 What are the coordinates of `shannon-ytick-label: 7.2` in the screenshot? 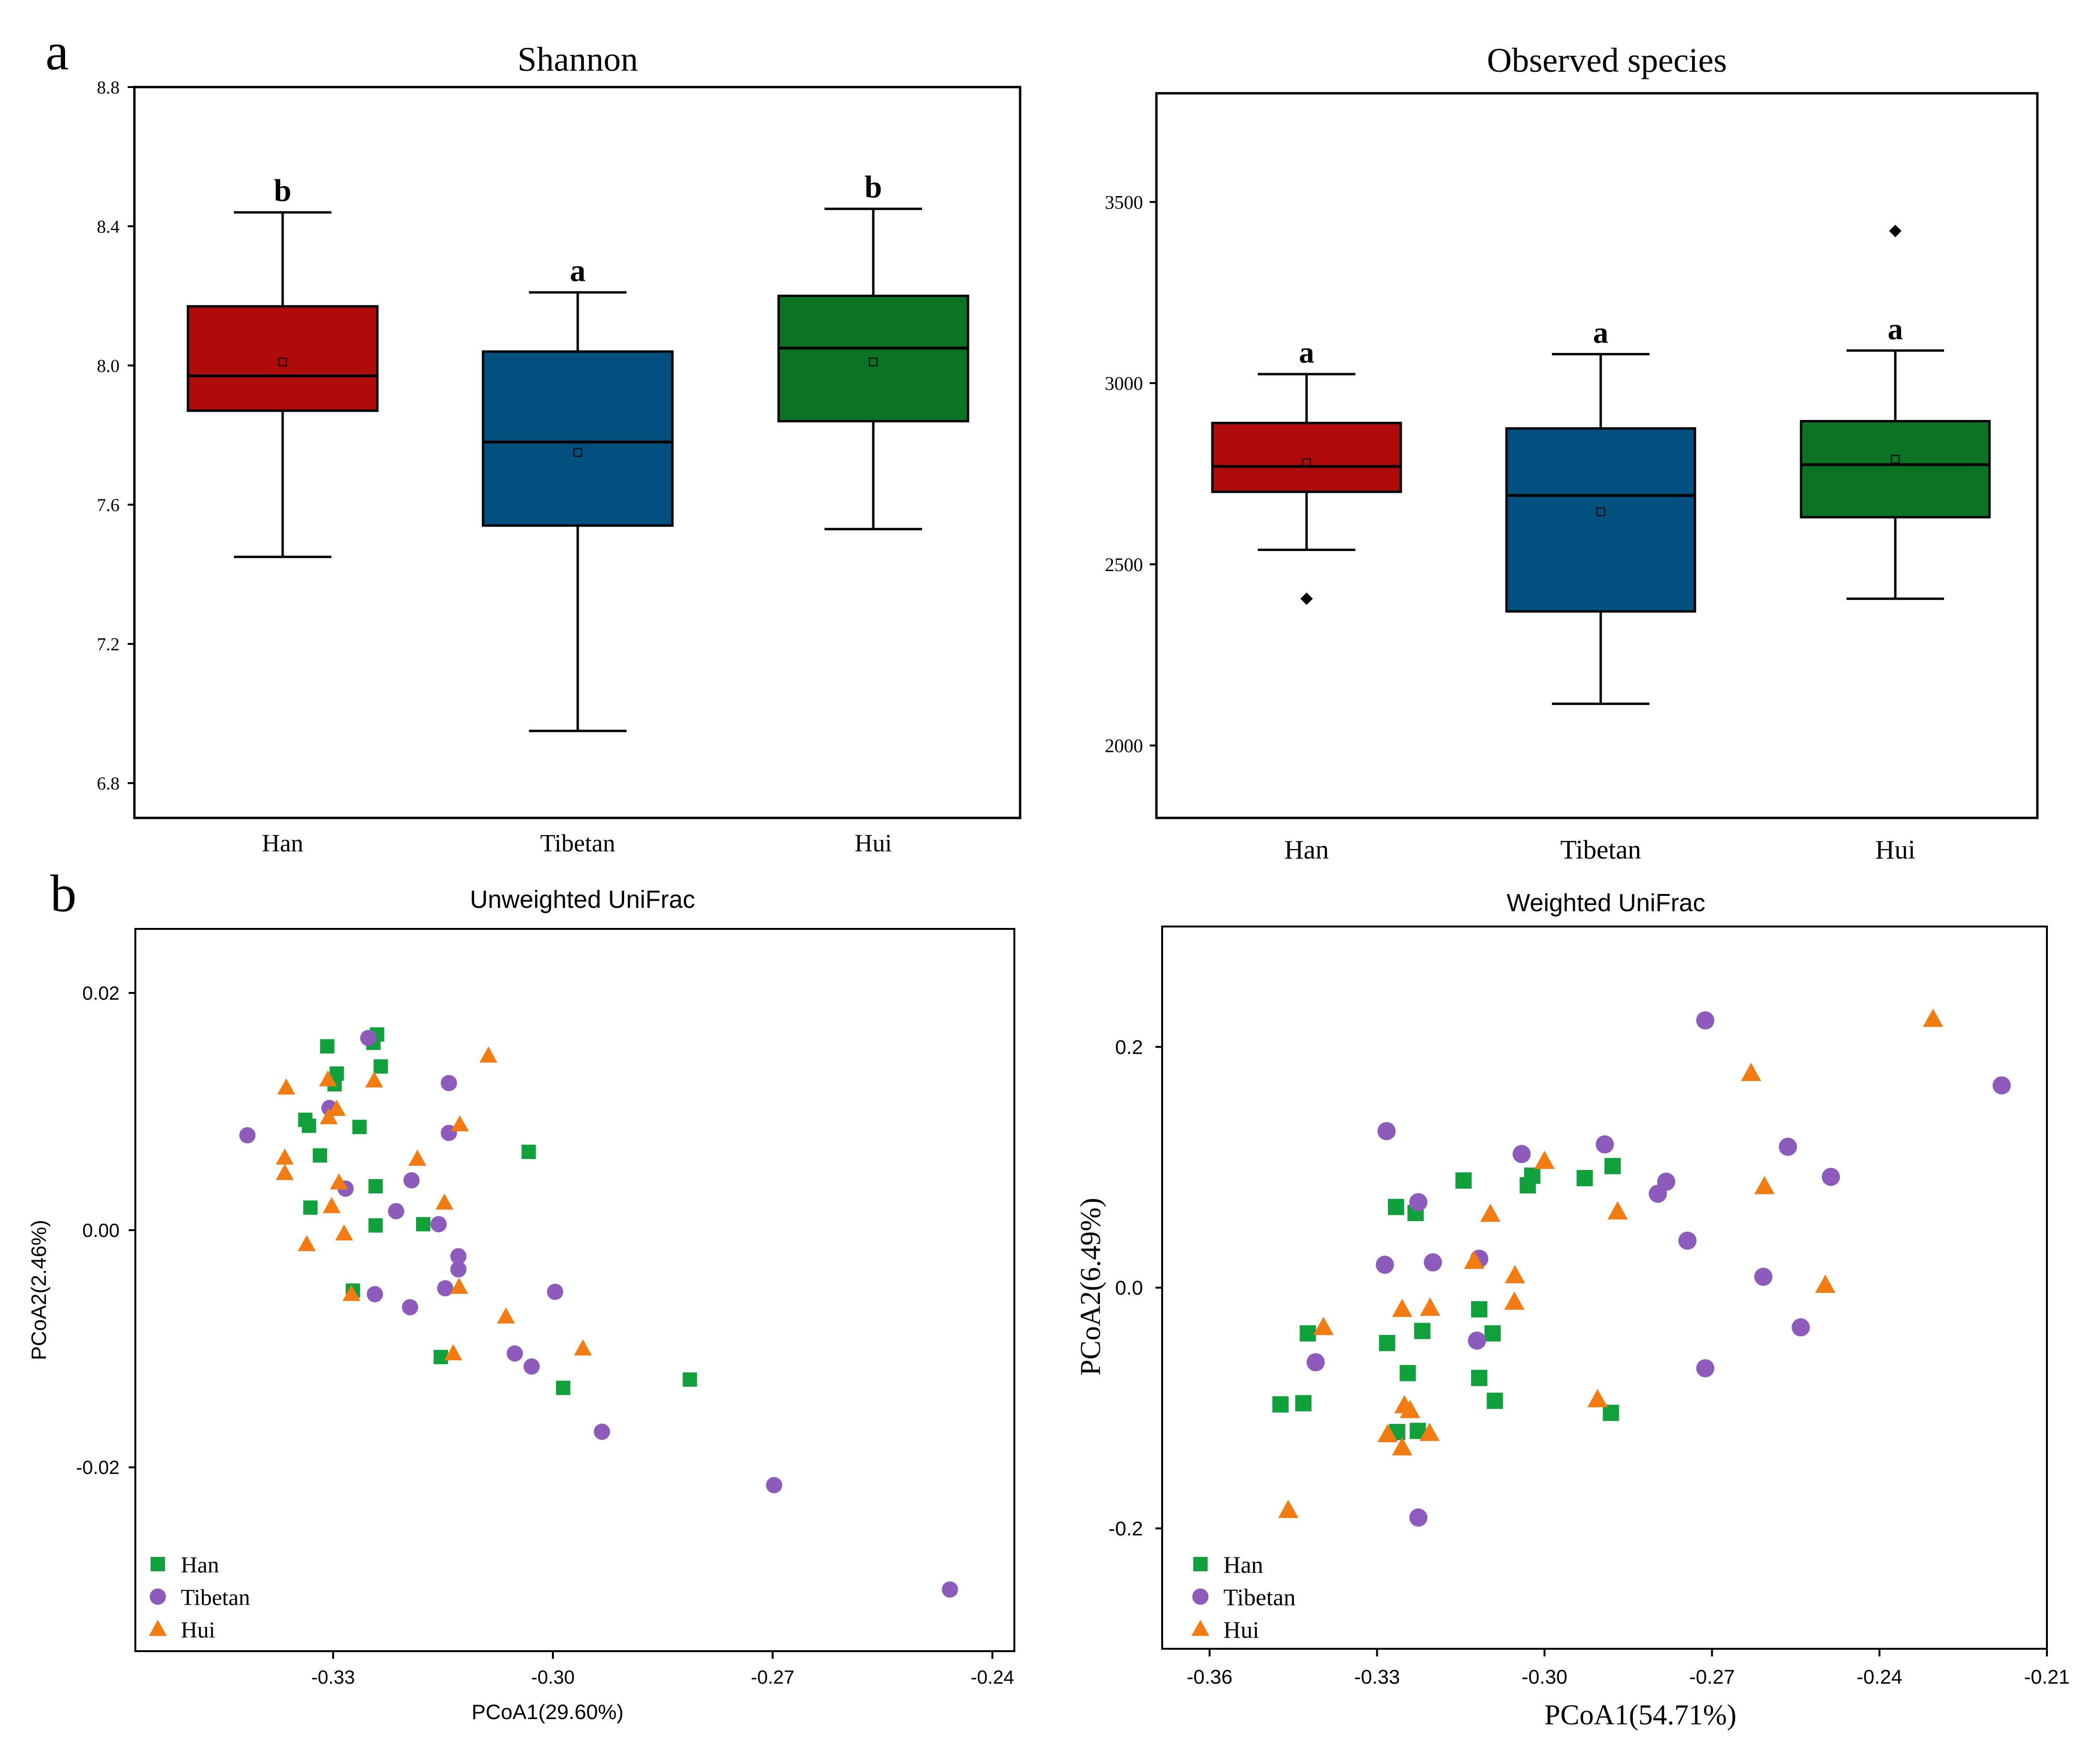 It's located at (108, 644).